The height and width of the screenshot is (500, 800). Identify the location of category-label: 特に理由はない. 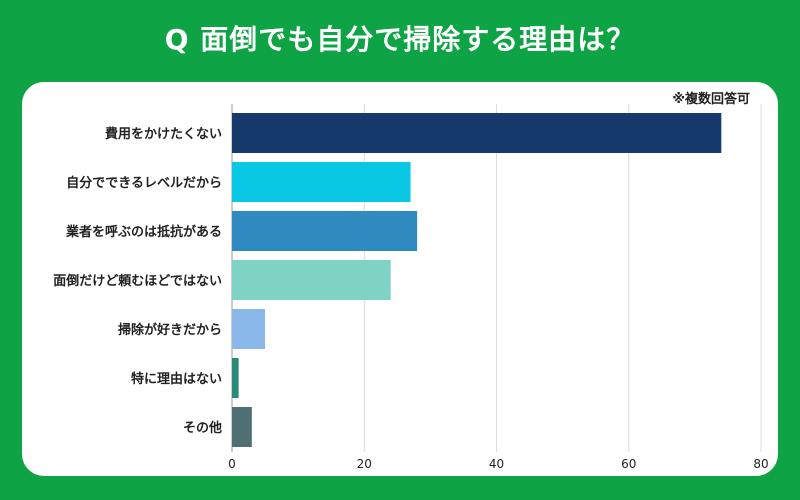
(176, 379).